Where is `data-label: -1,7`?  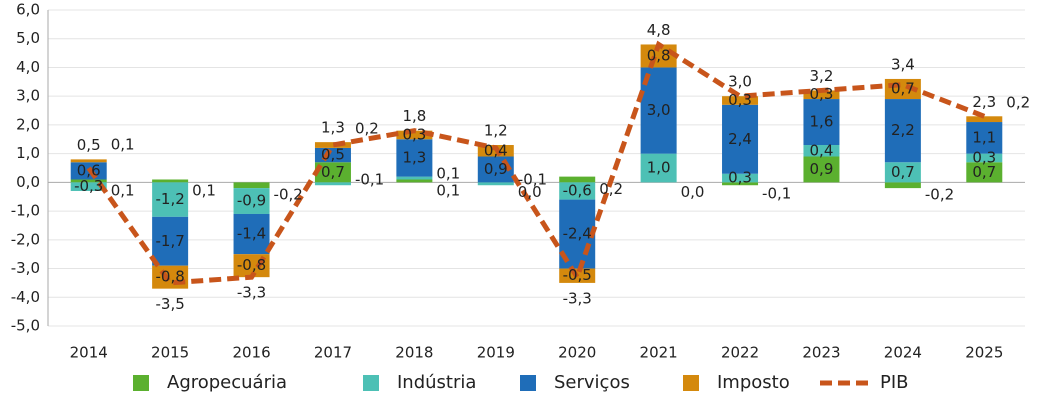
data-label: -1,7 is located at coordinates (169, 241).